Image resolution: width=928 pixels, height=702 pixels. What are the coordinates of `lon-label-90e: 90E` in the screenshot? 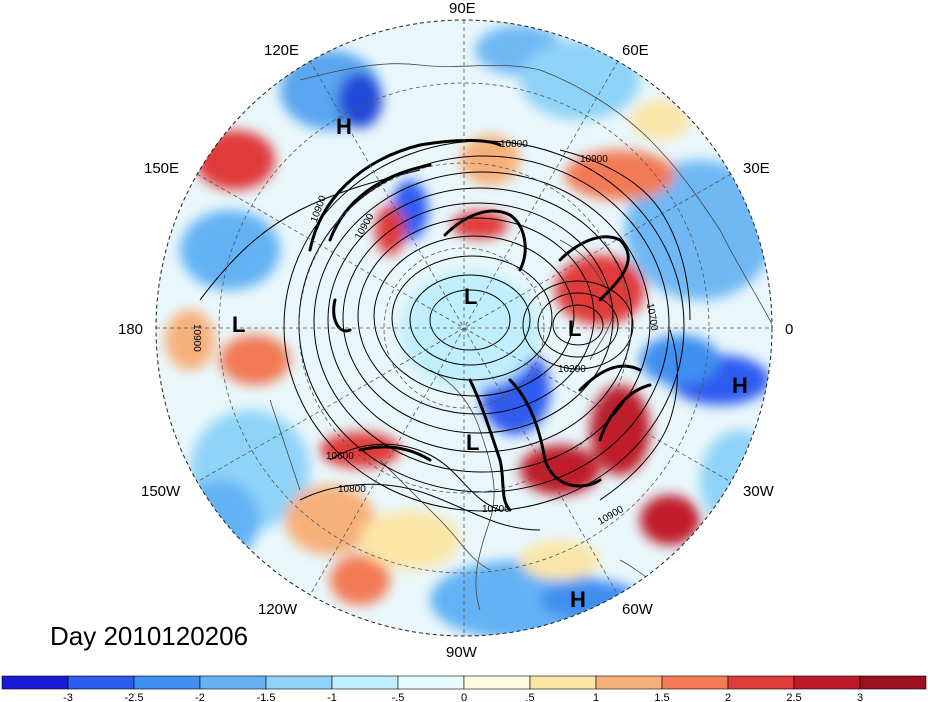 It's located at (462, 8).